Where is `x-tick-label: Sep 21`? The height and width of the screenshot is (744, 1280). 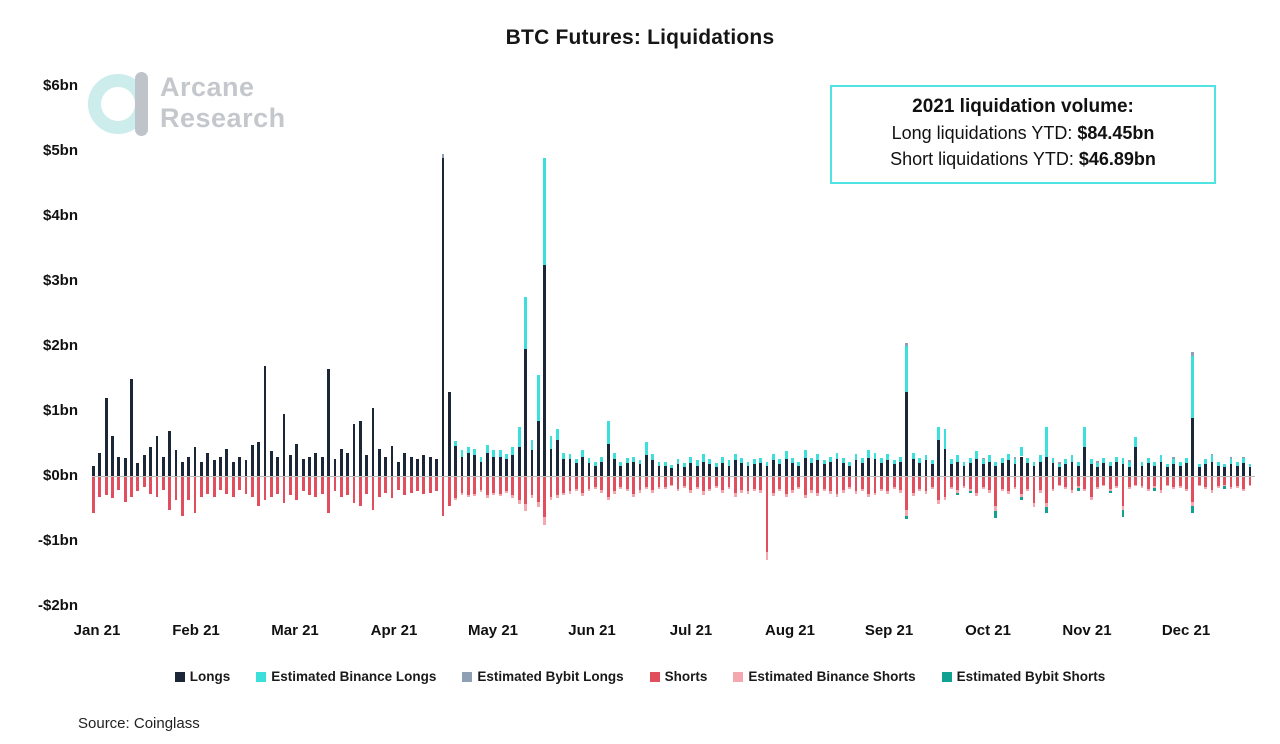 x-tick-label: Sep 21 is located at coordinates (889, 630).